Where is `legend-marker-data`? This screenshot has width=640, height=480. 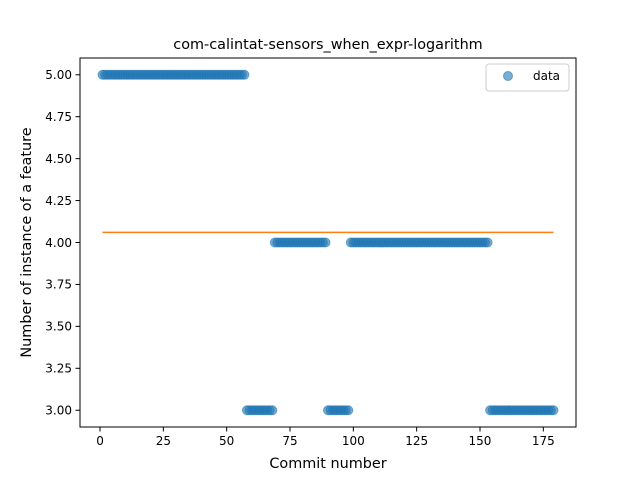 legend-marker-data is located at coordinates (508, 76).